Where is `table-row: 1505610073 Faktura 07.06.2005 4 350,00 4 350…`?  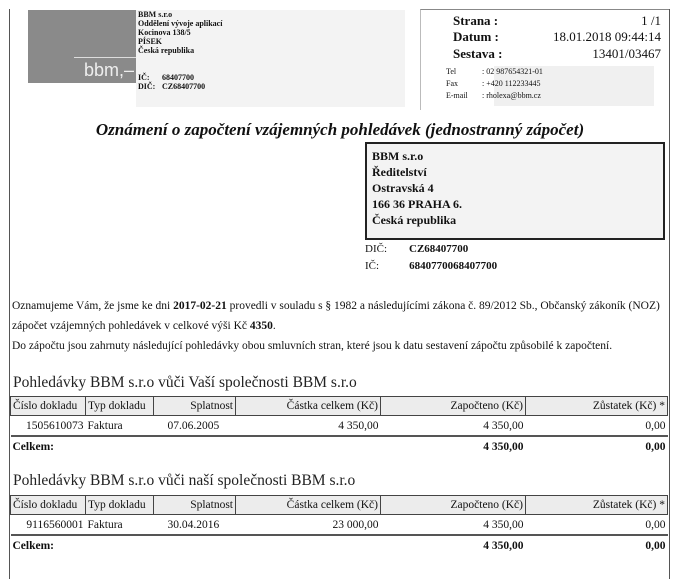
table-row: 1505610073 Faktura 07.06.2005 4 350,00 4 350… is located at coordinates (346, 425).